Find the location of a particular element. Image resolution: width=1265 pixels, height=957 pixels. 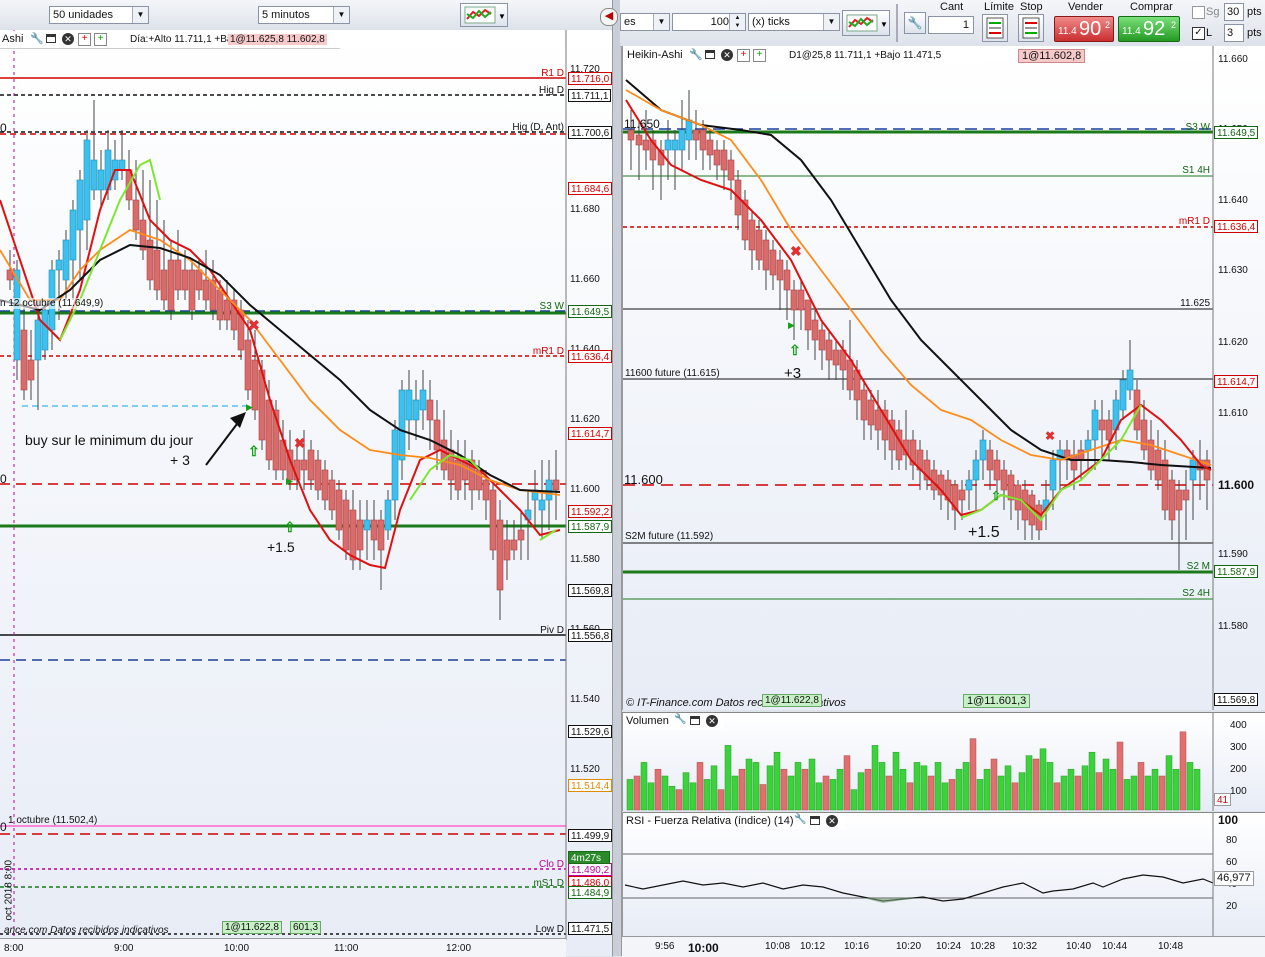

ticks-select: (x) ticks ▼ is located at coordinates (794, 22).